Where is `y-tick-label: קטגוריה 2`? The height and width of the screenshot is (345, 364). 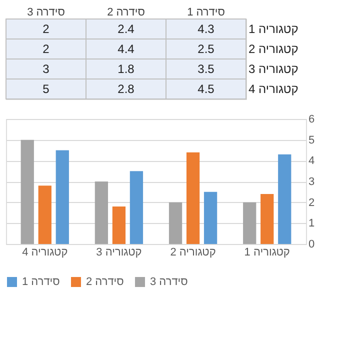 y-tick-label: קטגוריה 2 is located at coordinates (273, 49).